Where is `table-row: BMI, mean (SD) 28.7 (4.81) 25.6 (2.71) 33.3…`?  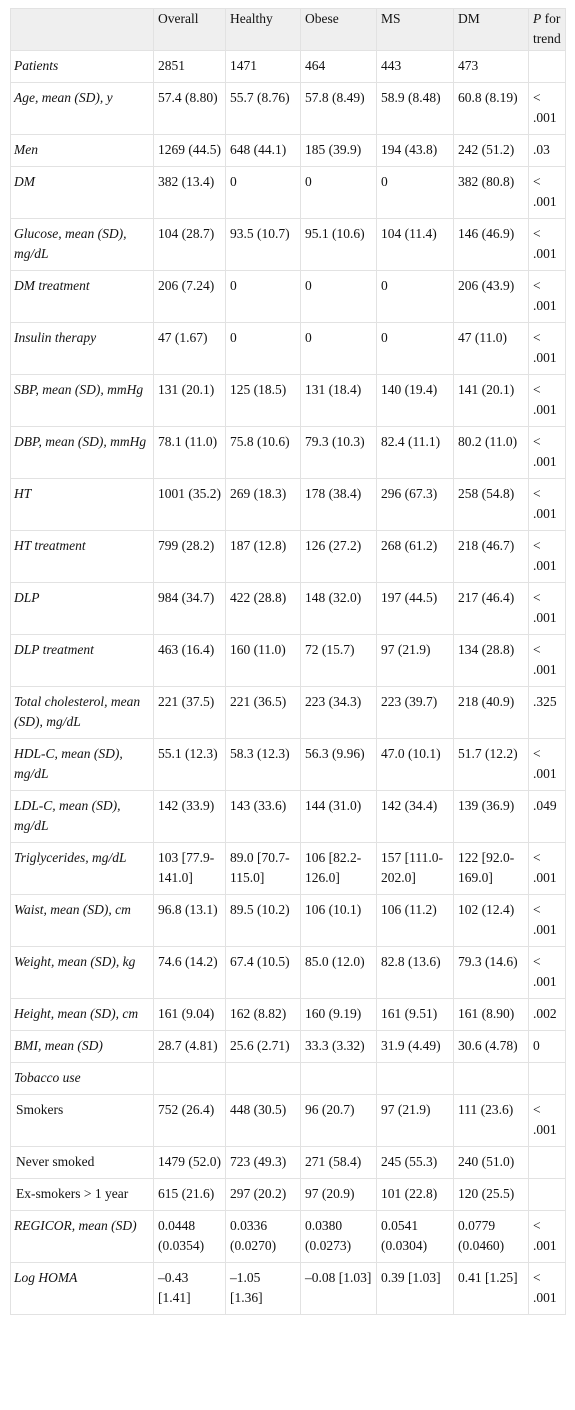 table-row: BMI, mean (SD) 28.7 (4.81) 25.6 (2.71) 33.3… is located at coordinates (288, 1046).